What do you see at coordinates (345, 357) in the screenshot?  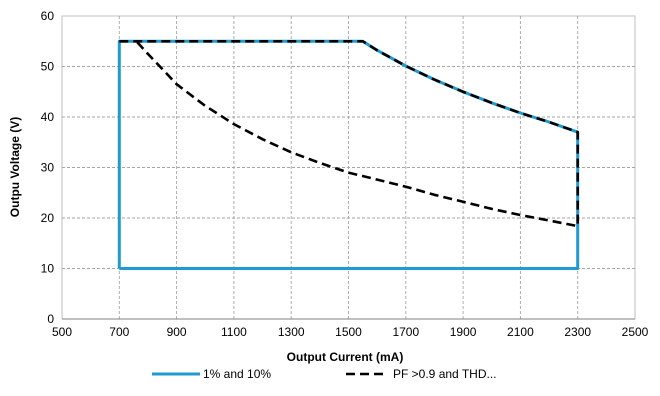 I see `x-axis-title: Output Current (mA)` at bounding box center [345, 357].